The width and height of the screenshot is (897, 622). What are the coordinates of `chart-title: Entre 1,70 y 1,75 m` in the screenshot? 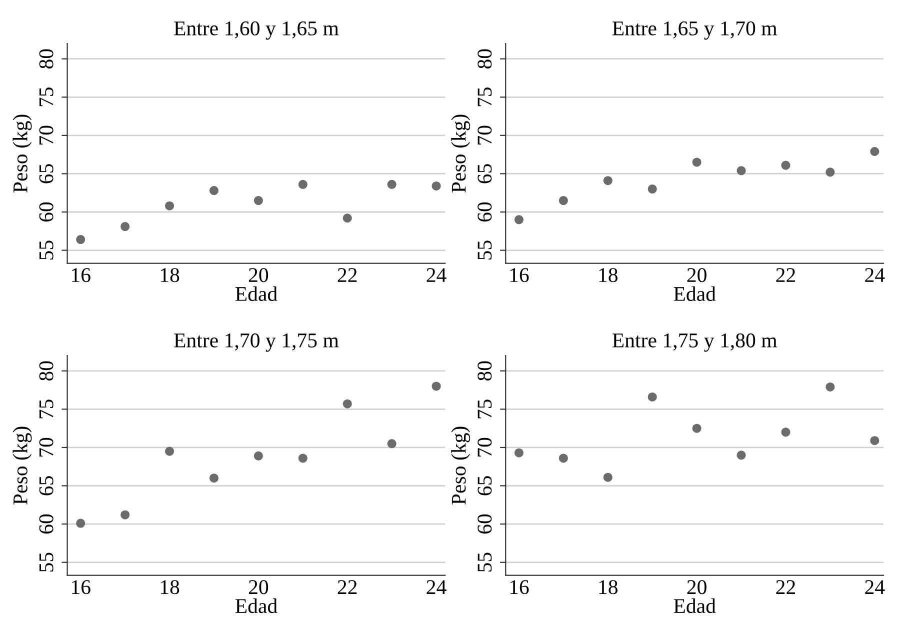 It's located at (256, 342).